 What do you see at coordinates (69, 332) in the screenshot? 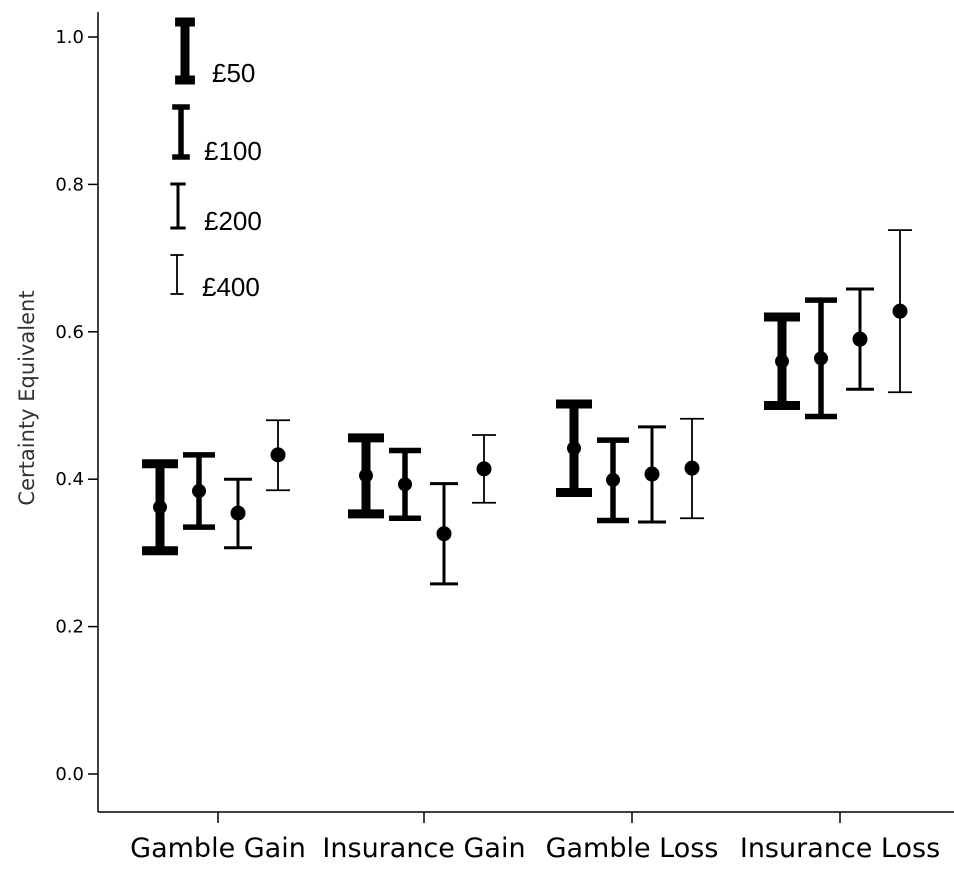
I see `y-tick-label: 0.6` at bounding box center [69, 332].